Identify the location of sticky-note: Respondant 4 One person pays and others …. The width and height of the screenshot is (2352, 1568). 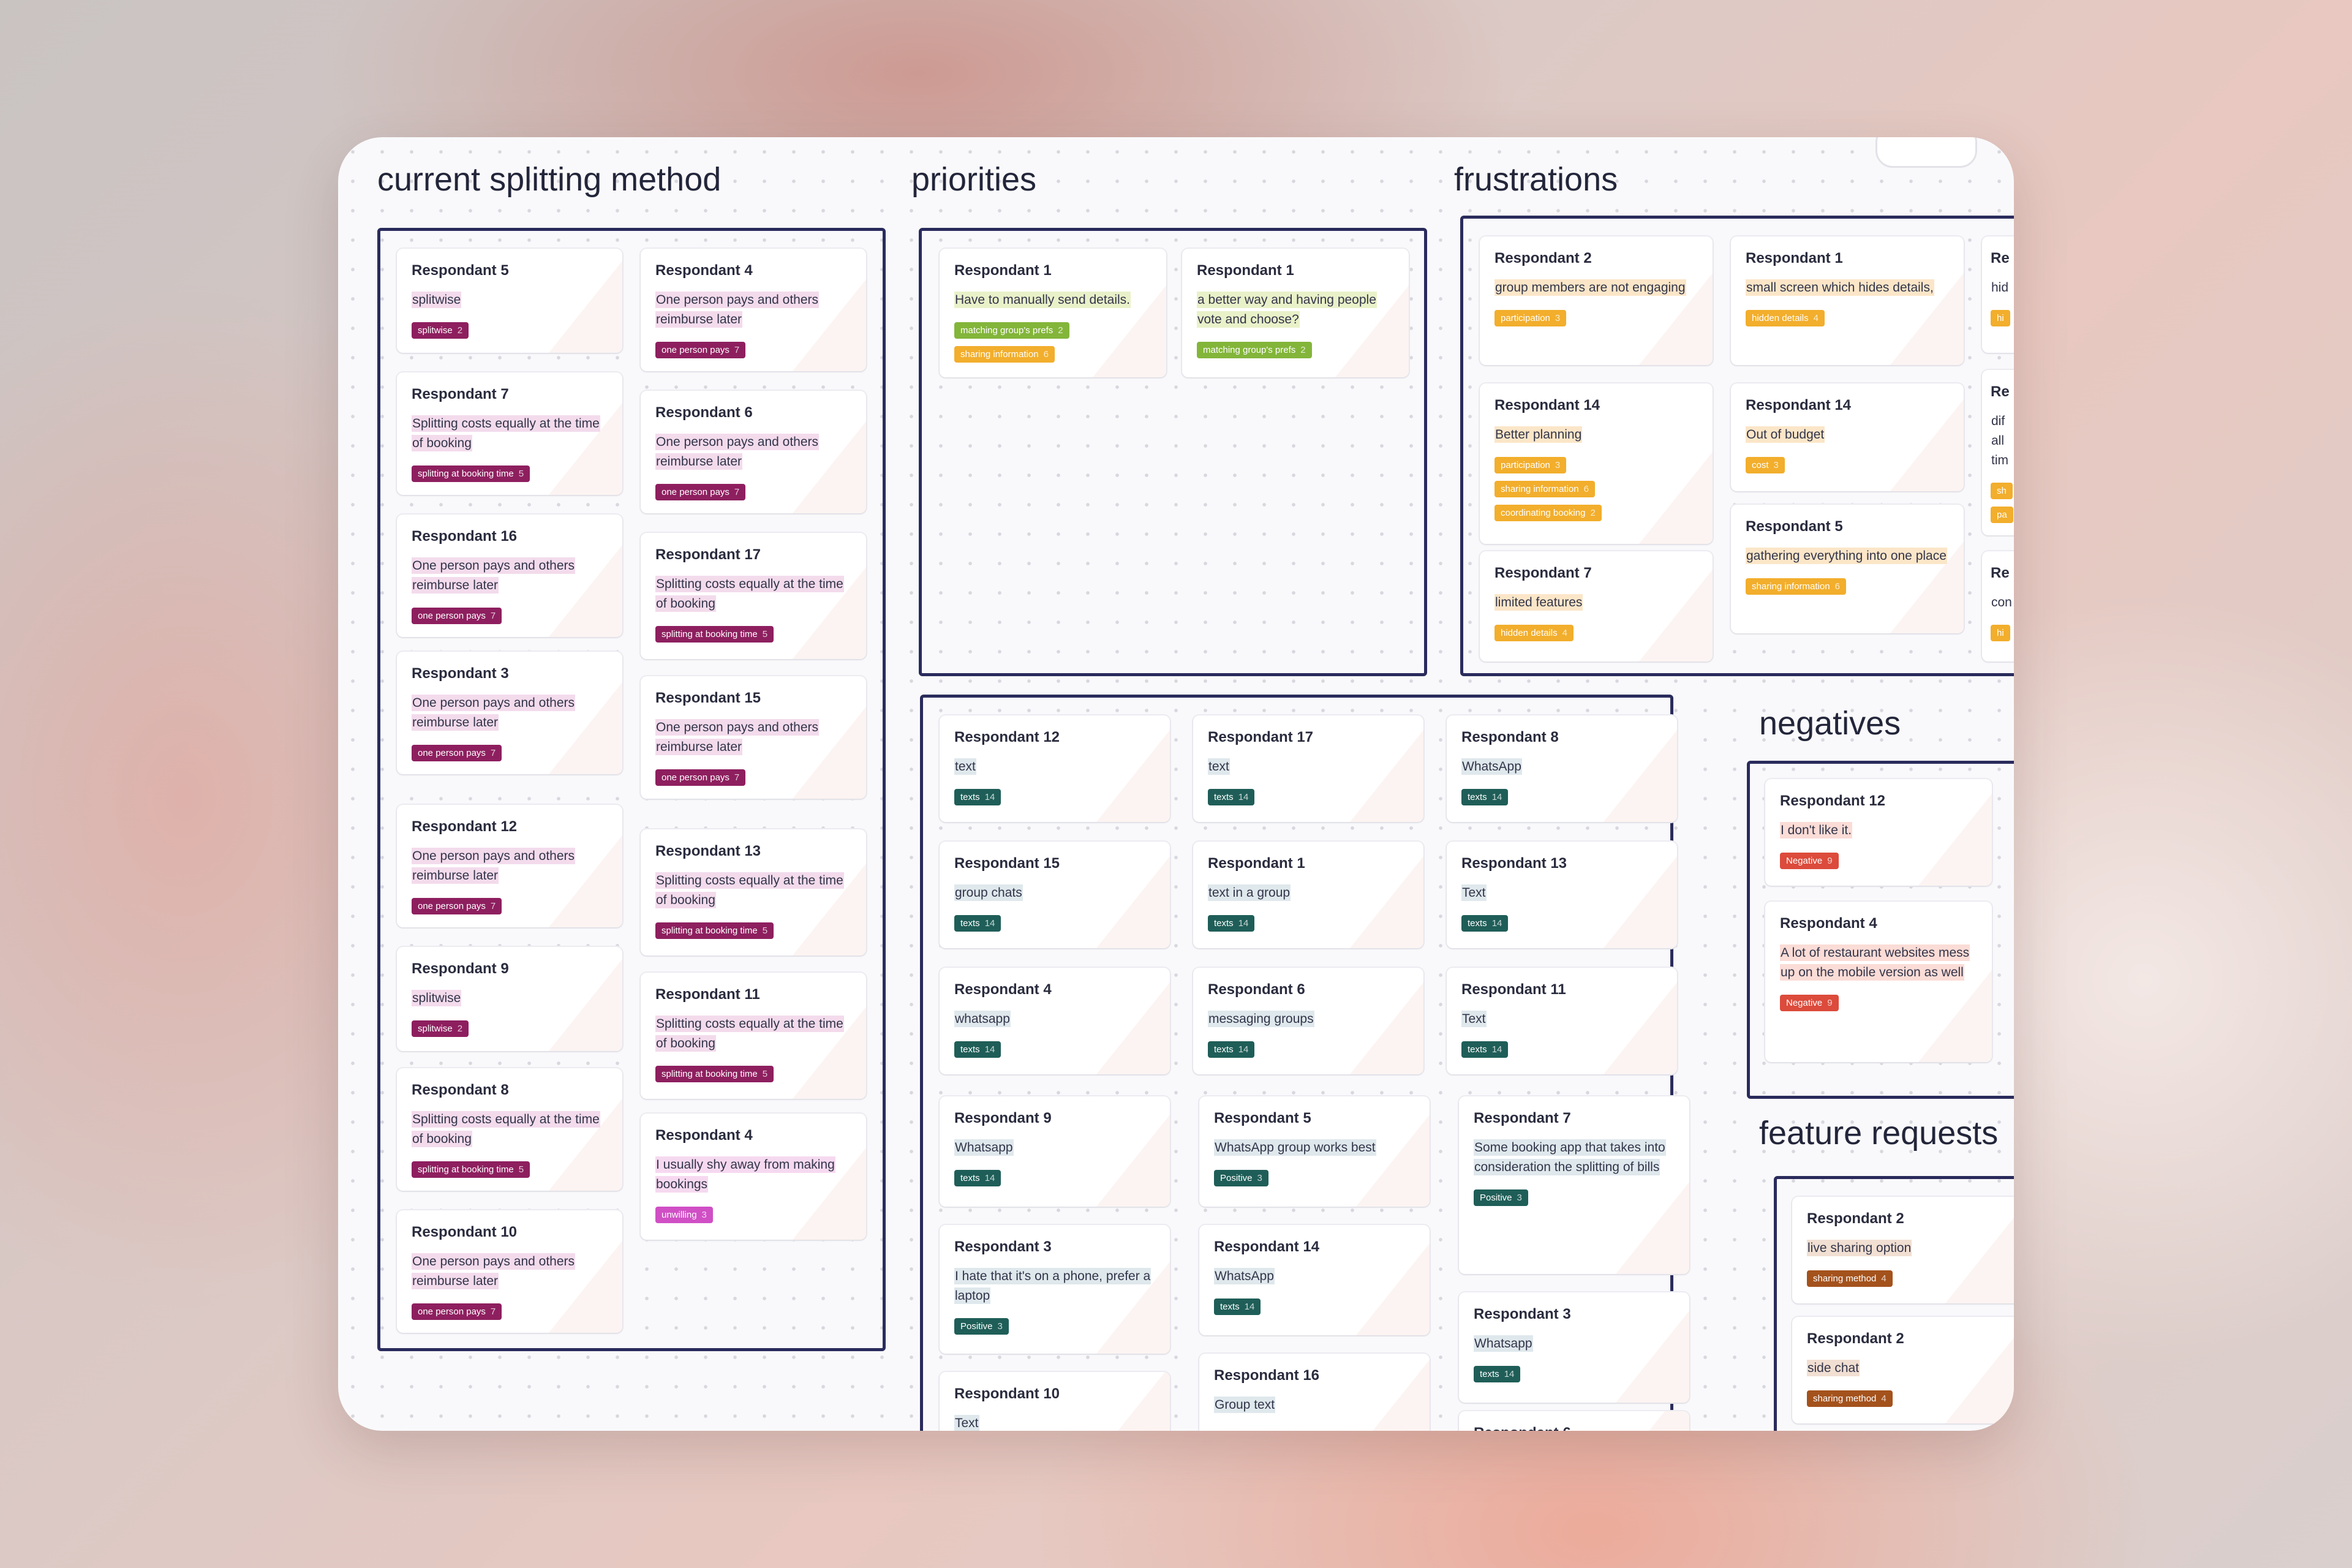
(753, 310).